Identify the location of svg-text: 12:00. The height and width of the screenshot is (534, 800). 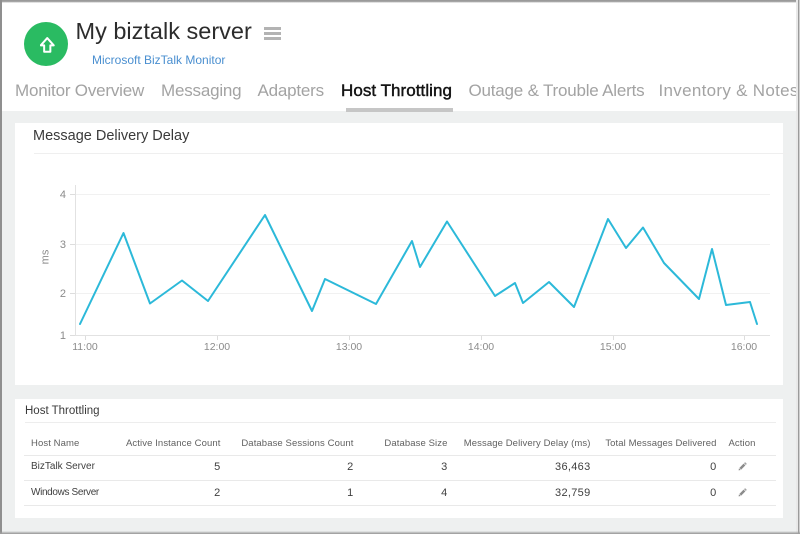
(217, 347).